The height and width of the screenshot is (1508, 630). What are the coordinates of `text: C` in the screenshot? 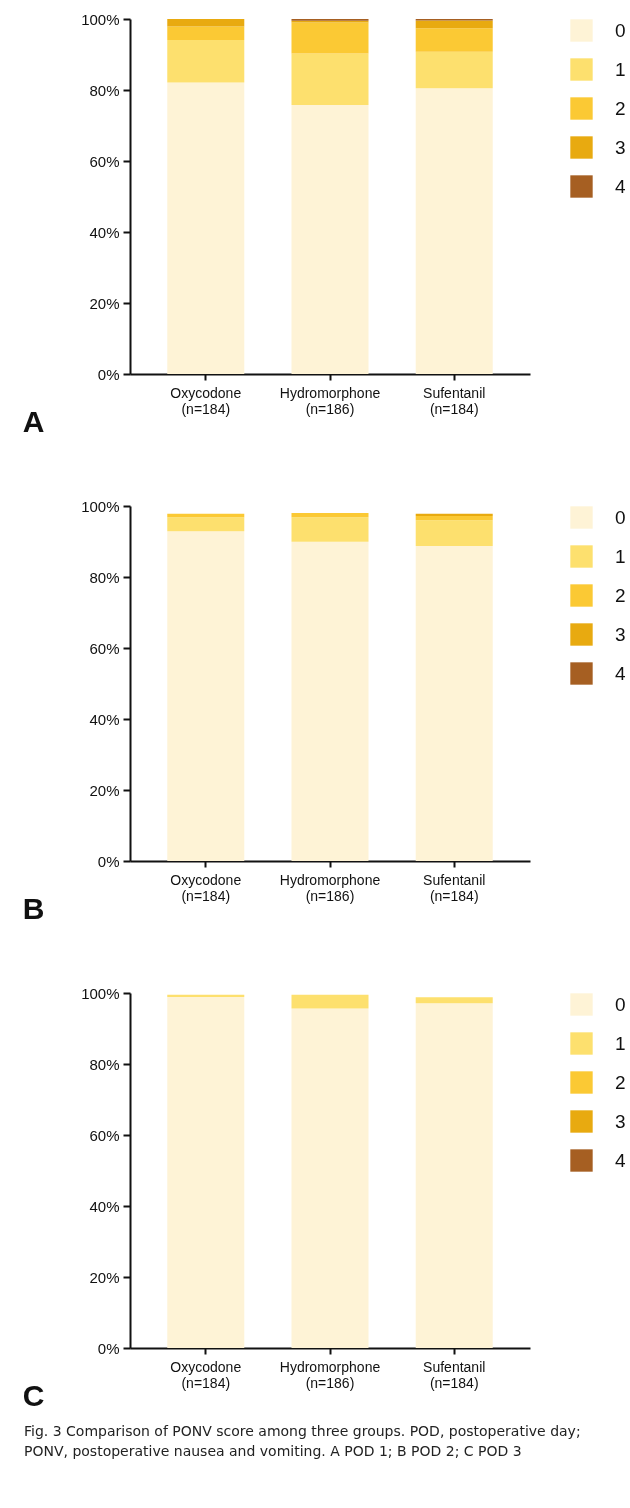 It's located at (33, 1395).